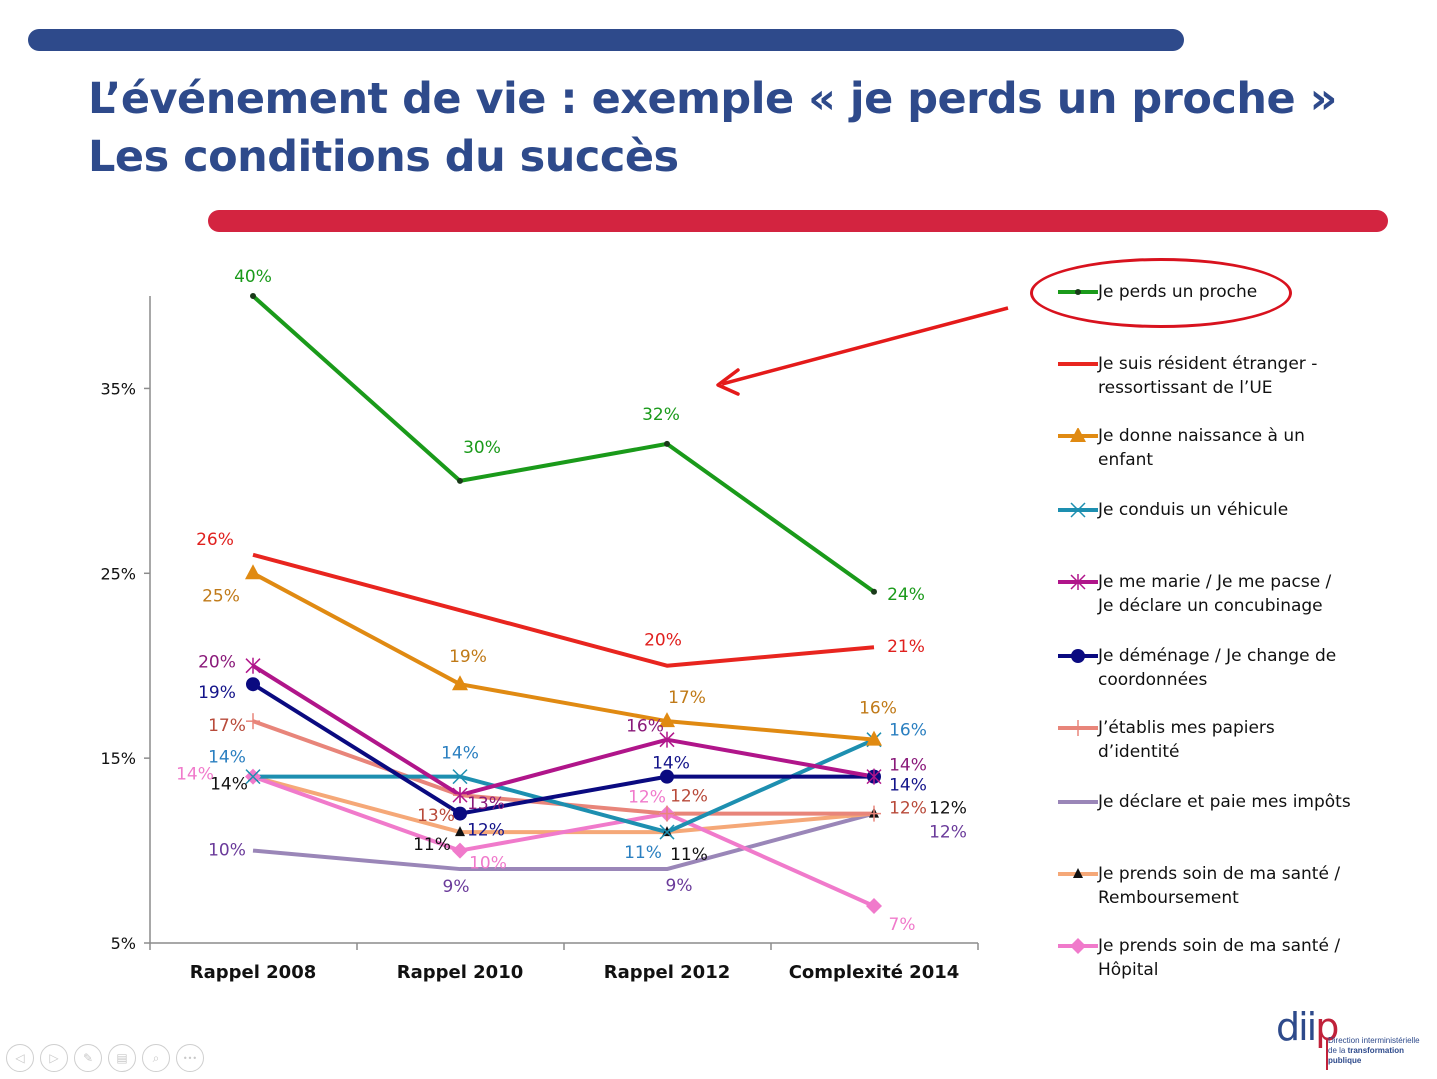  What do you see at coordinates (221, 596) in the screenshot?
I see `data-label: 25%` at bounding box center [221, 596].